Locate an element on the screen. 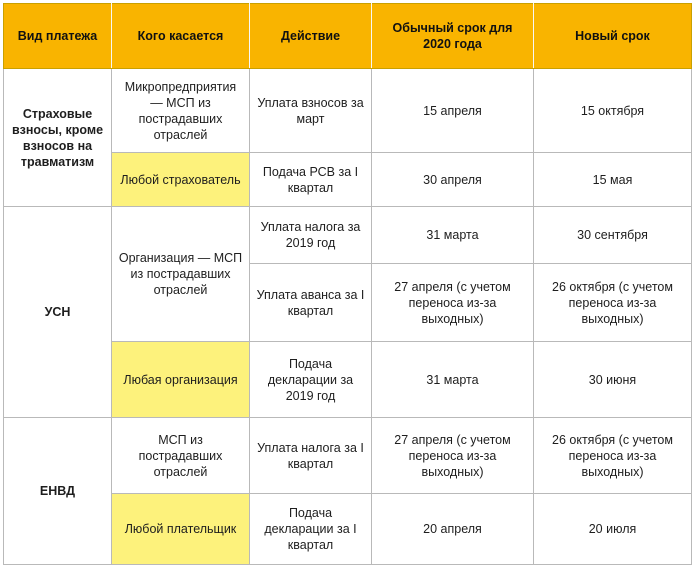  action-cell: Уплата аванса за I квартал is located at coordinates (310, 302).